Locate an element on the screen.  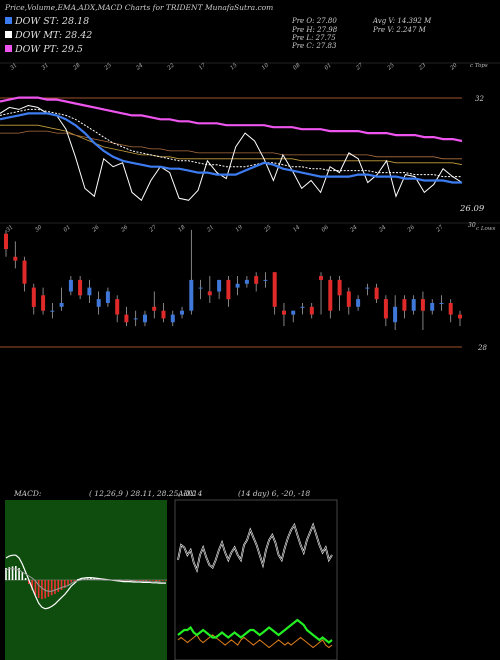
adx-params: (14 day) 6, -20, -18 is located at coordinates (274, 493).